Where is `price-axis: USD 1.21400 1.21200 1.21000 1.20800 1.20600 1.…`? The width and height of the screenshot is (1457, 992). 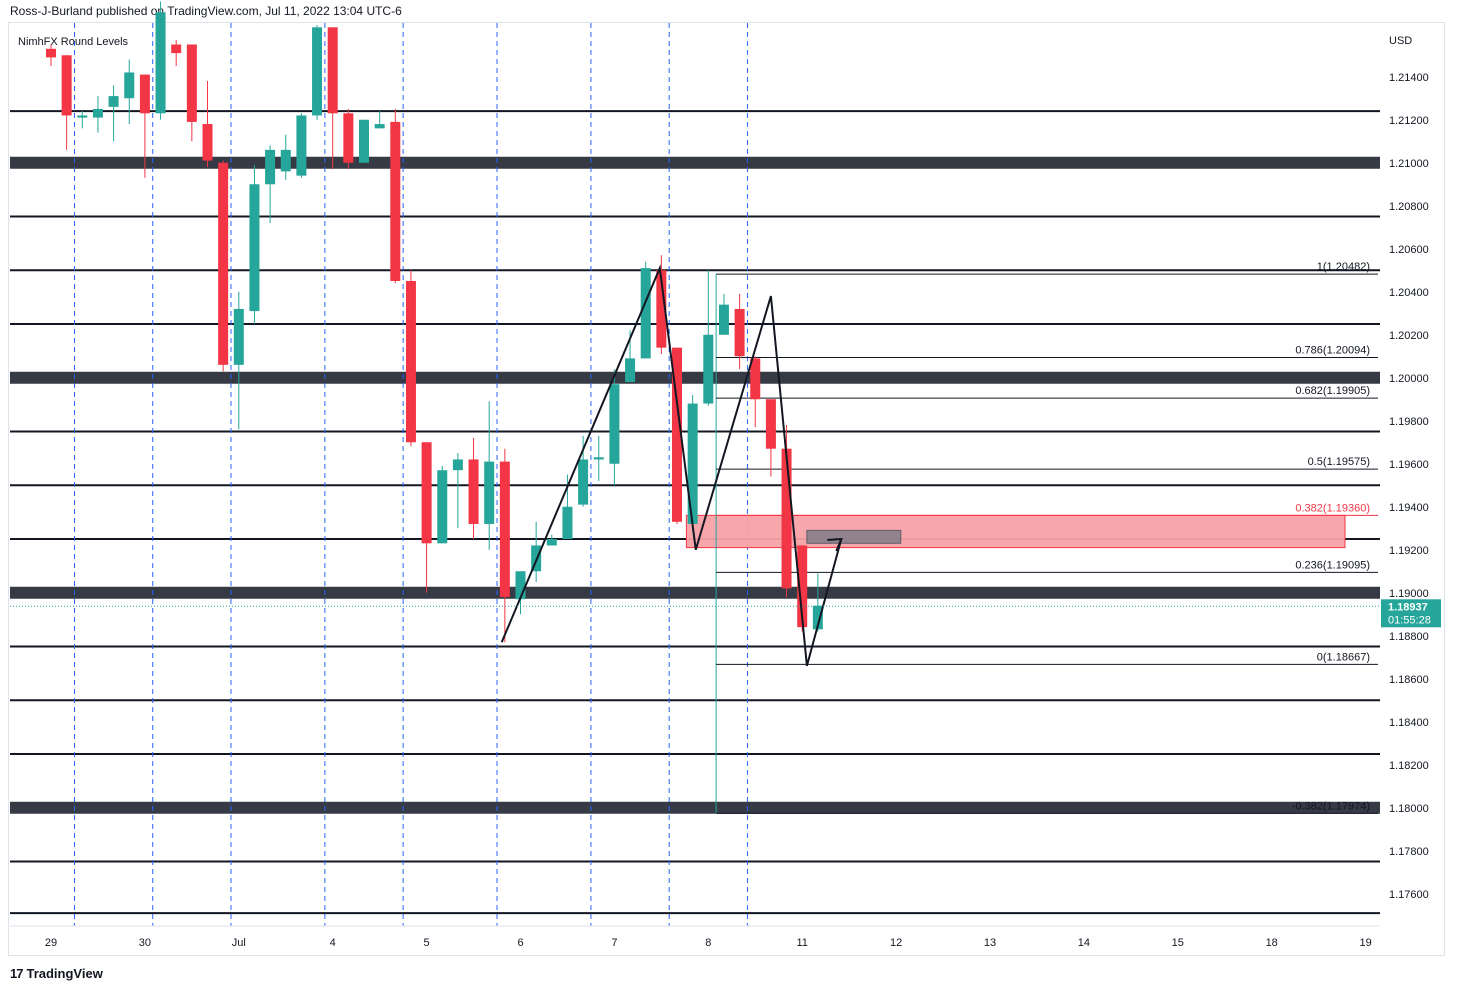
price-axis: USD 1.21400 1.21200 1.21000 1.20800 1.20600 1.… is located at coordinates (1409, 468).